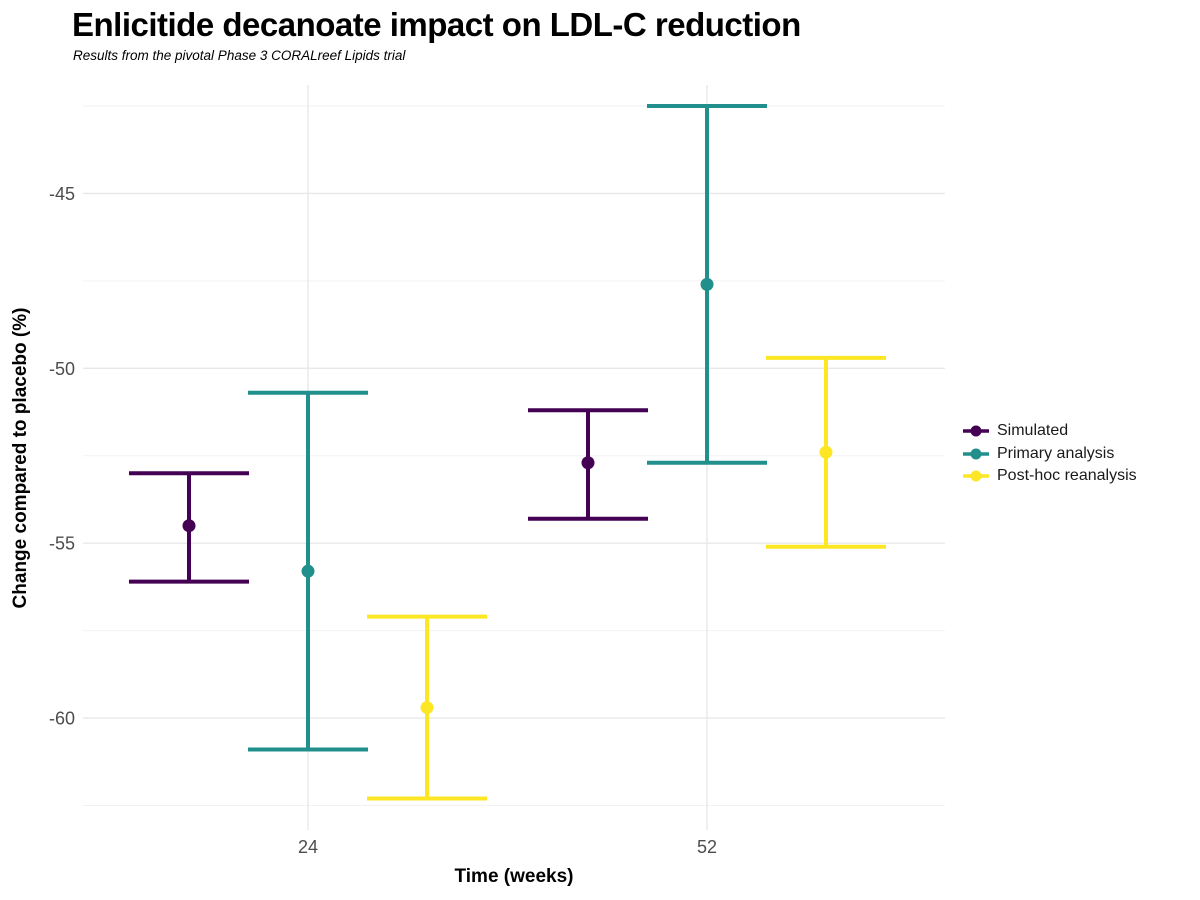  What do you see at coordinates (1067, 476) in the screenshot?
I see `legend-label: Post-hoc reanalysis` at bounding box center [1067, 476].